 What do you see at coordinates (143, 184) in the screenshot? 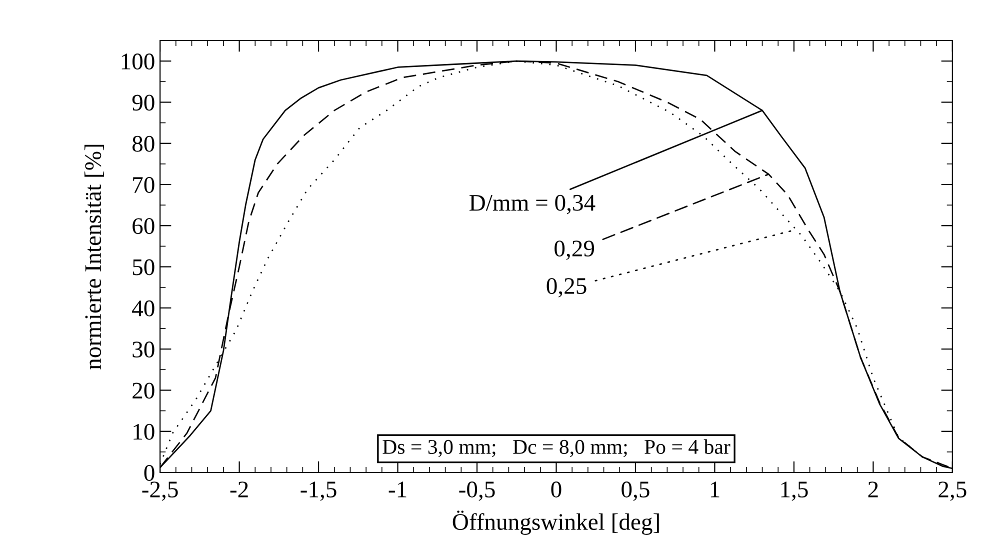
I see `y-tick-label: 70` at bounding box center [143, 184].